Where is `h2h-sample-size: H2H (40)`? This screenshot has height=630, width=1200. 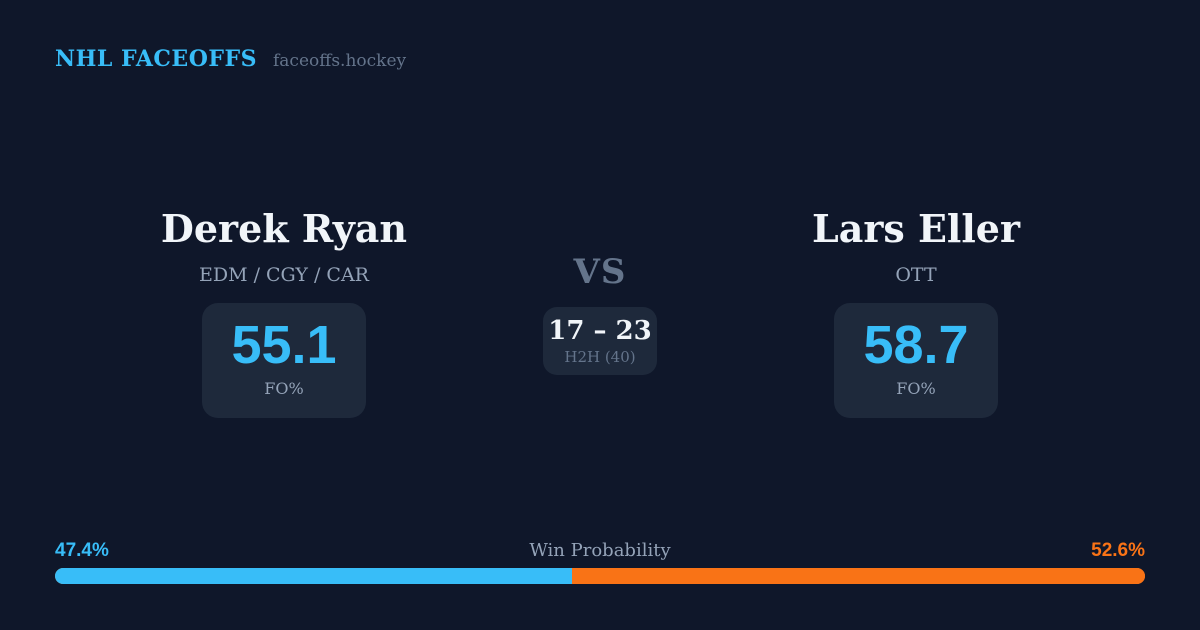
h2h-sample-size: H2H (40) is located at coordinates (600, 357).